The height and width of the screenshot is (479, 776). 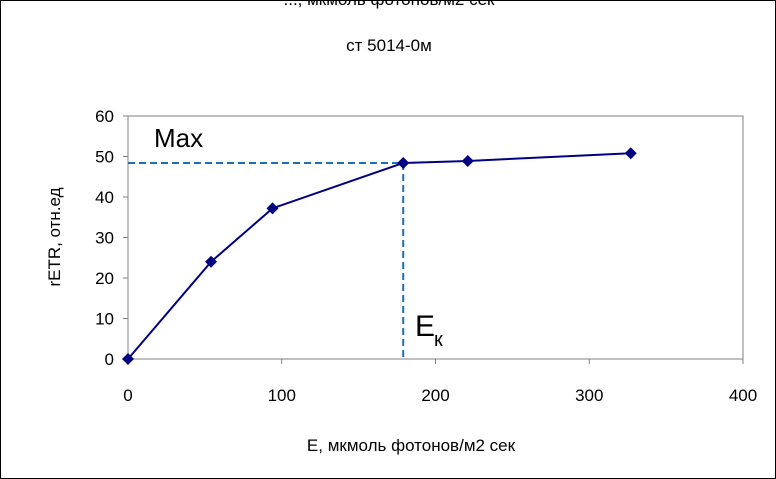 What do you see at coordinates (54, 236) in the screenshot?
I see `y-axis-label: rETR, отн.ед` at bounding box center [54, 236].